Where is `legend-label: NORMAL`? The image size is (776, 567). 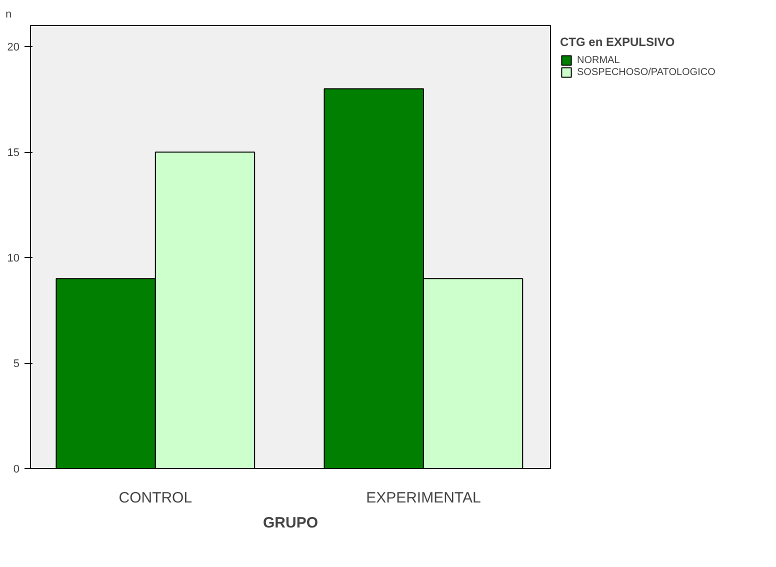
legend-label: NORMAL is located at coordinates (598, 60).